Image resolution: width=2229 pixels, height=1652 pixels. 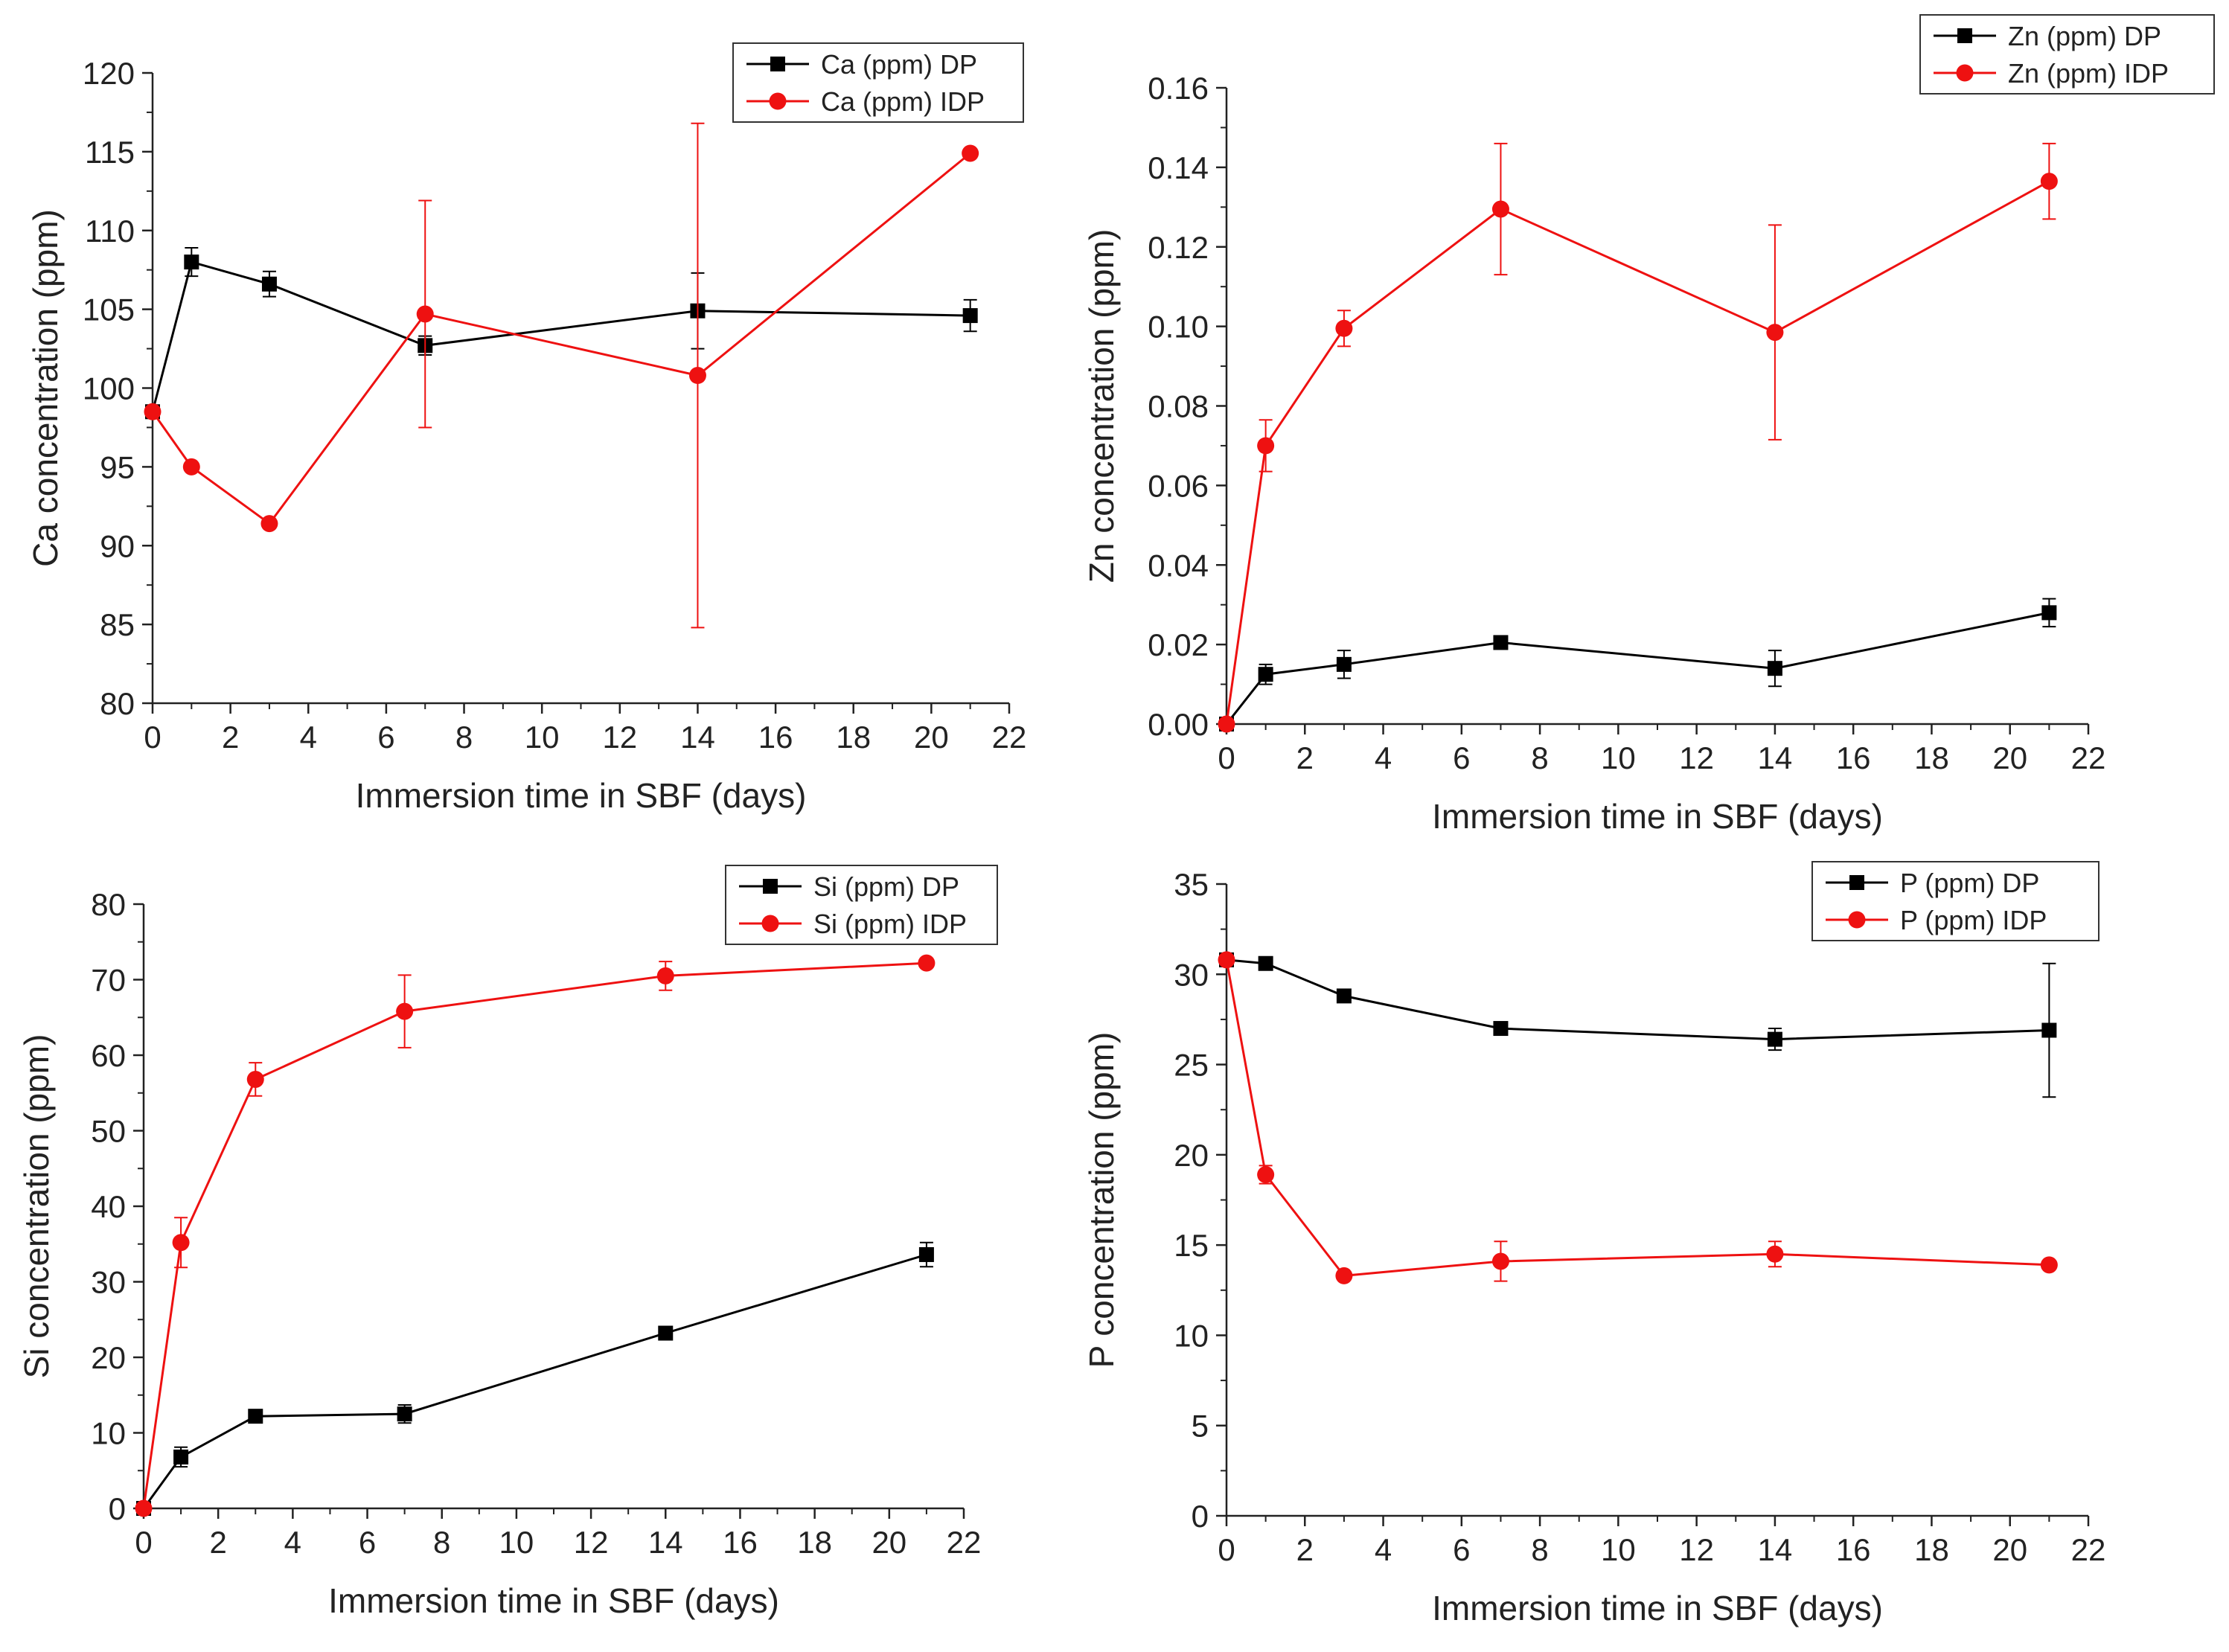 I want to click on y-tick-label: 115, so click(x=110, y=152).